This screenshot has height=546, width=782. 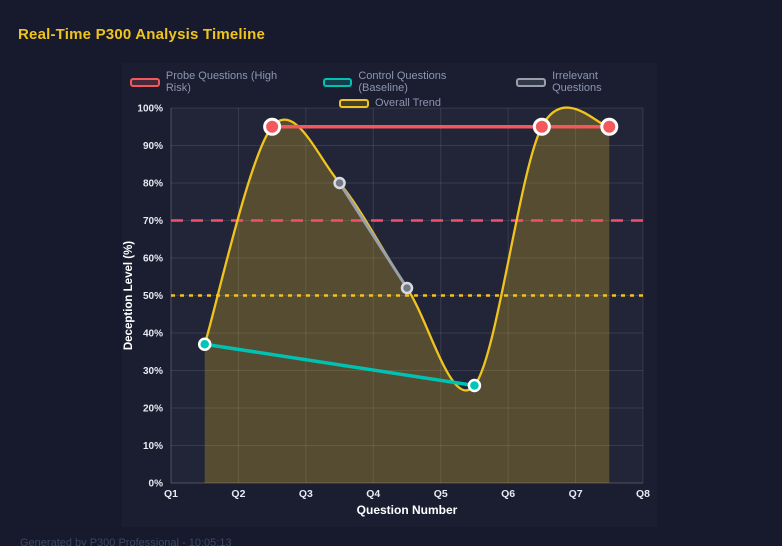 What do you see at coordinates (577, 82) in the screenshot?
I see `irrelevant-legend-label: Irrelevant Questions` at bounding box center [577, 82].